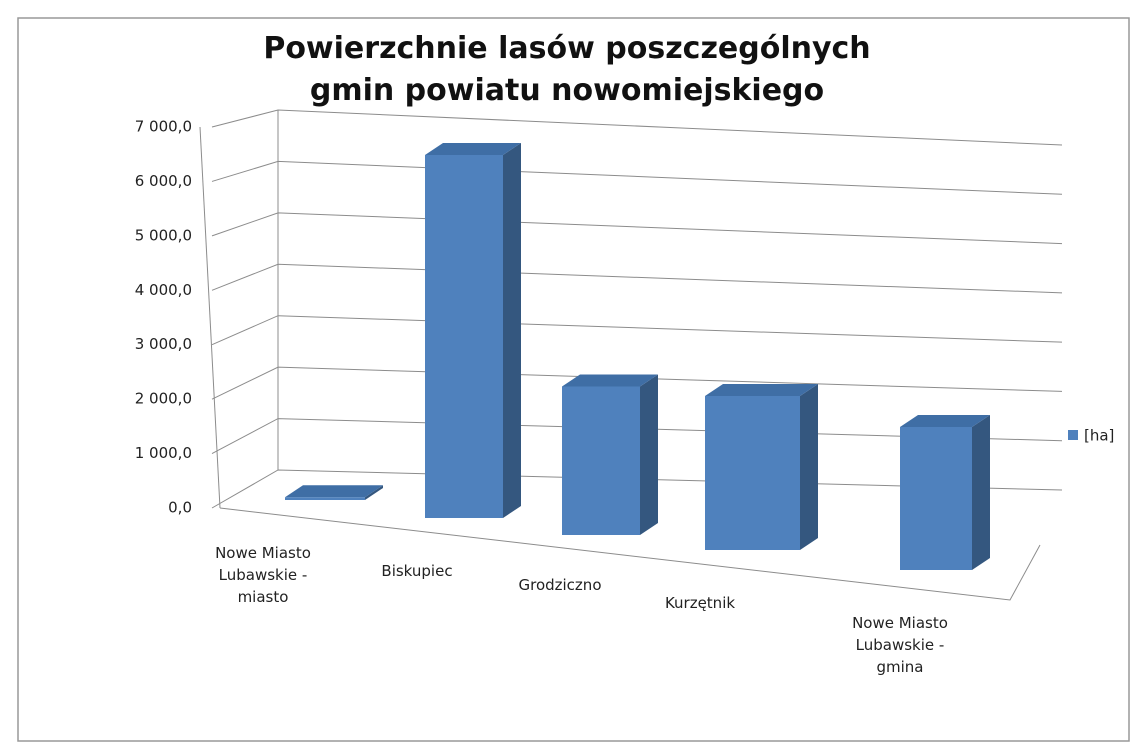 The image size is (1134, 742). What do you see at coordinates (163, 344) in the screenshot?
I see `y-tick-label: 3 000,0` at bounding box center [163, 344].